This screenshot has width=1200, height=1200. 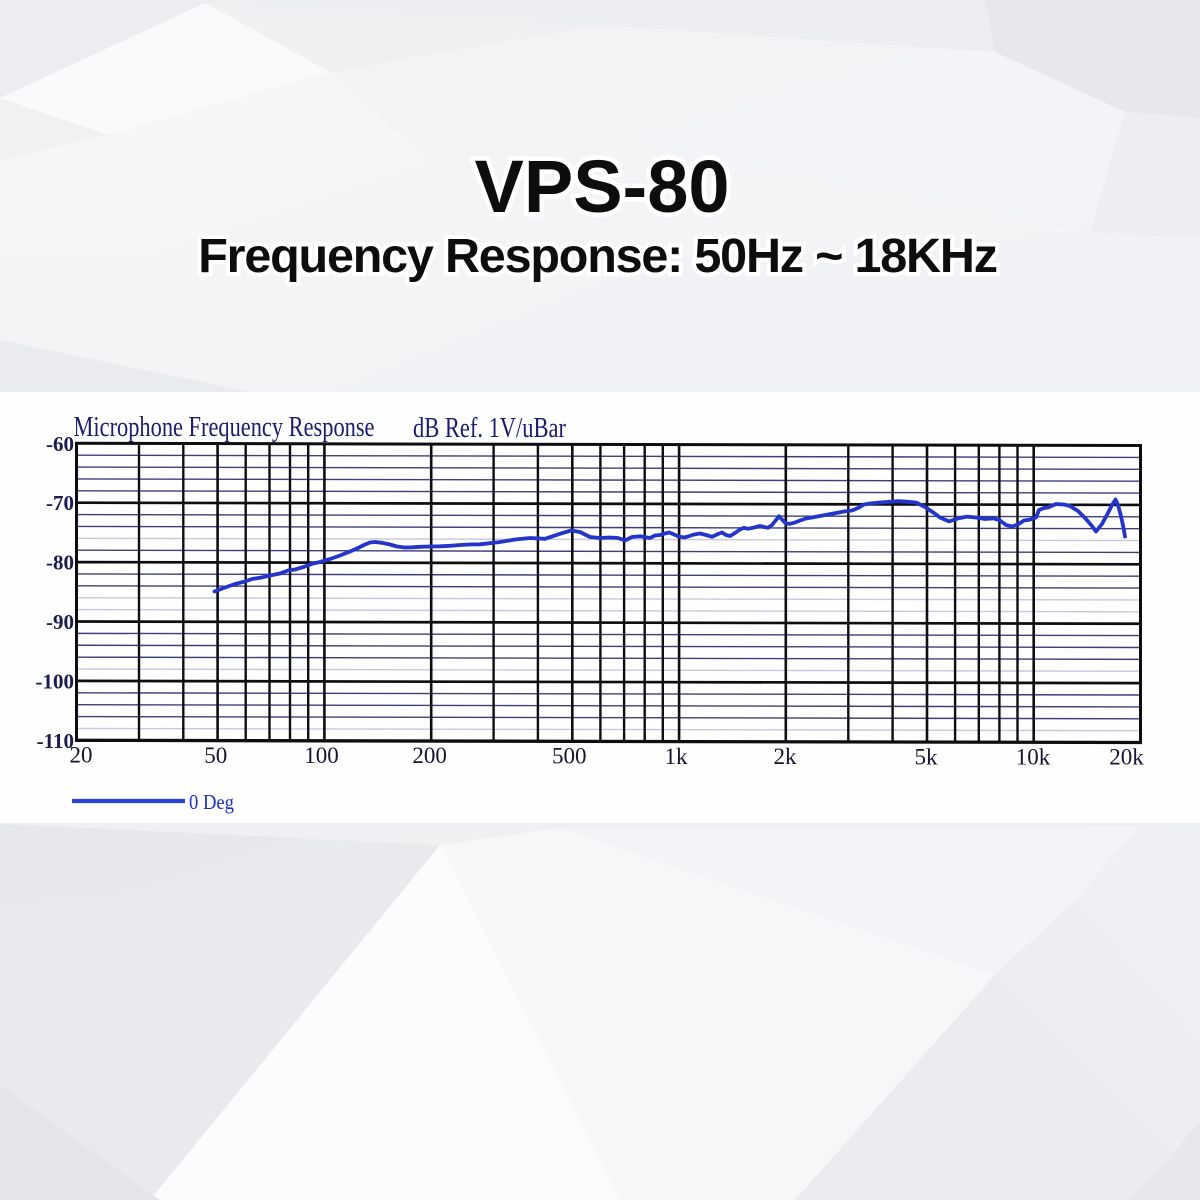 What do you see at coordinates (81, 755) in the screenshot?
I see `svg-text: 20` at bounding box center [81, 755].